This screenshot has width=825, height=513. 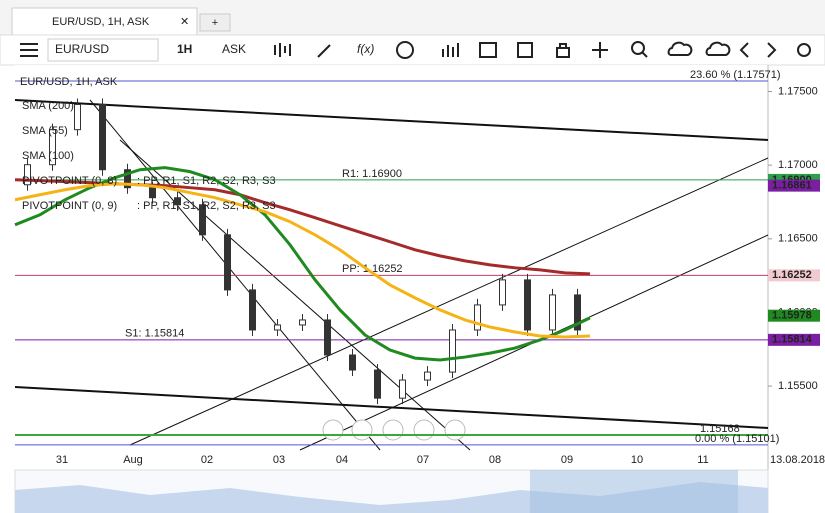 I want to click on toolbar-icons, so click(x=542, y=50).